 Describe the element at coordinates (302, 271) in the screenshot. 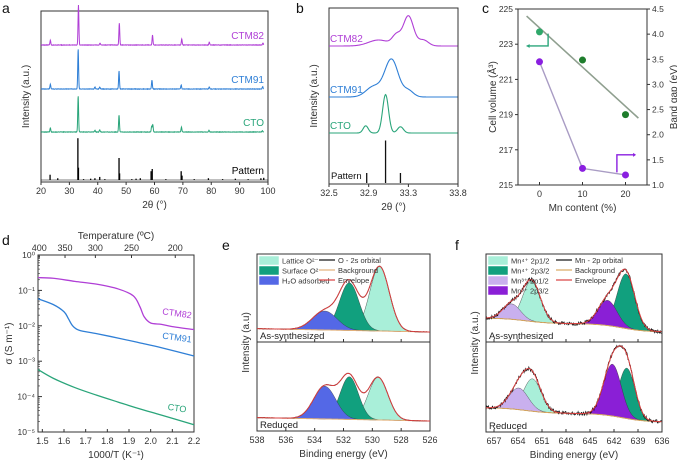

I see `legend-label: Surface O²⁻` at that location.